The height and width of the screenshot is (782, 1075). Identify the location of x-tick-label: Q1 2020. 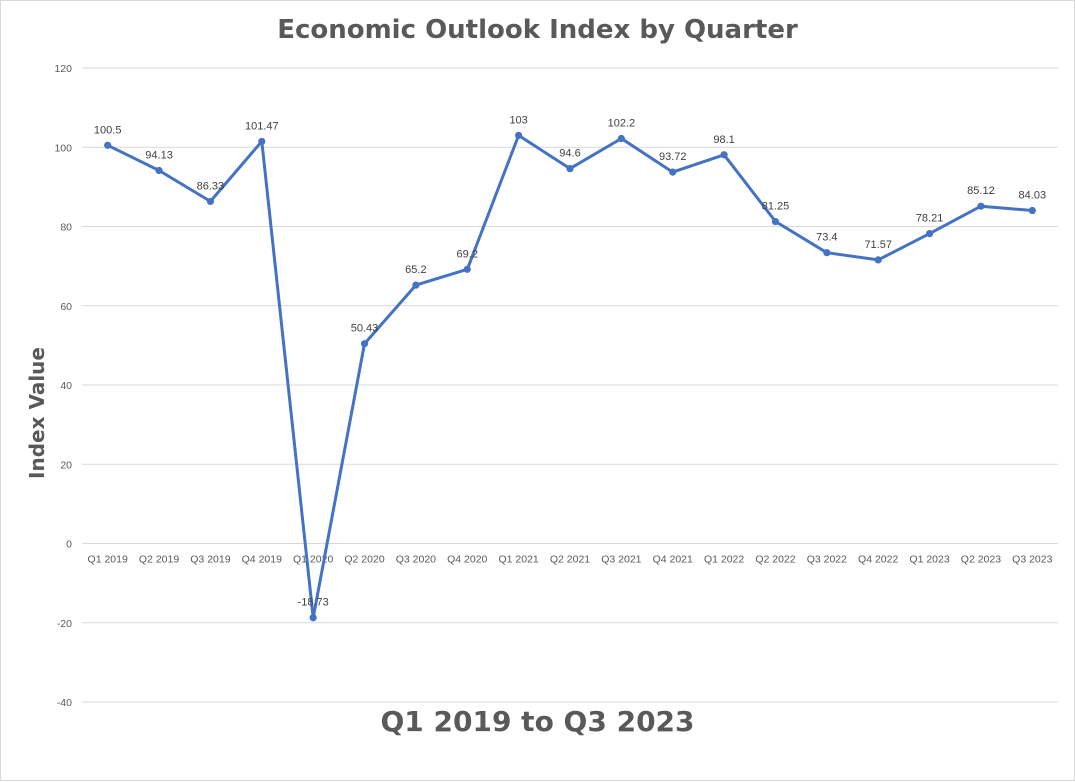
(313, 560).